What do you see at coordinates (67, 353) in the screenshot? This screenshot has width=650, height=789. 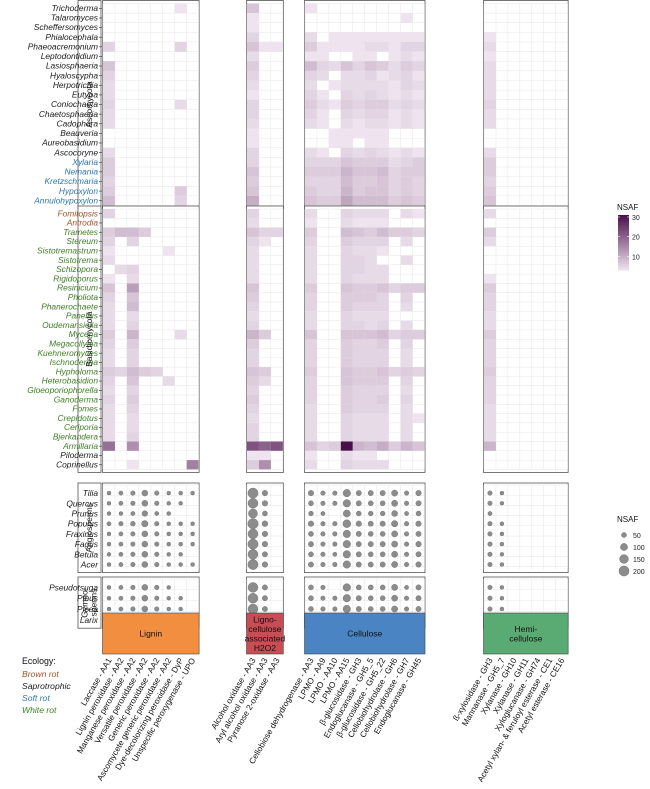 I see `genus-label: Kuehneromyces` at bounding box center [67, 353].